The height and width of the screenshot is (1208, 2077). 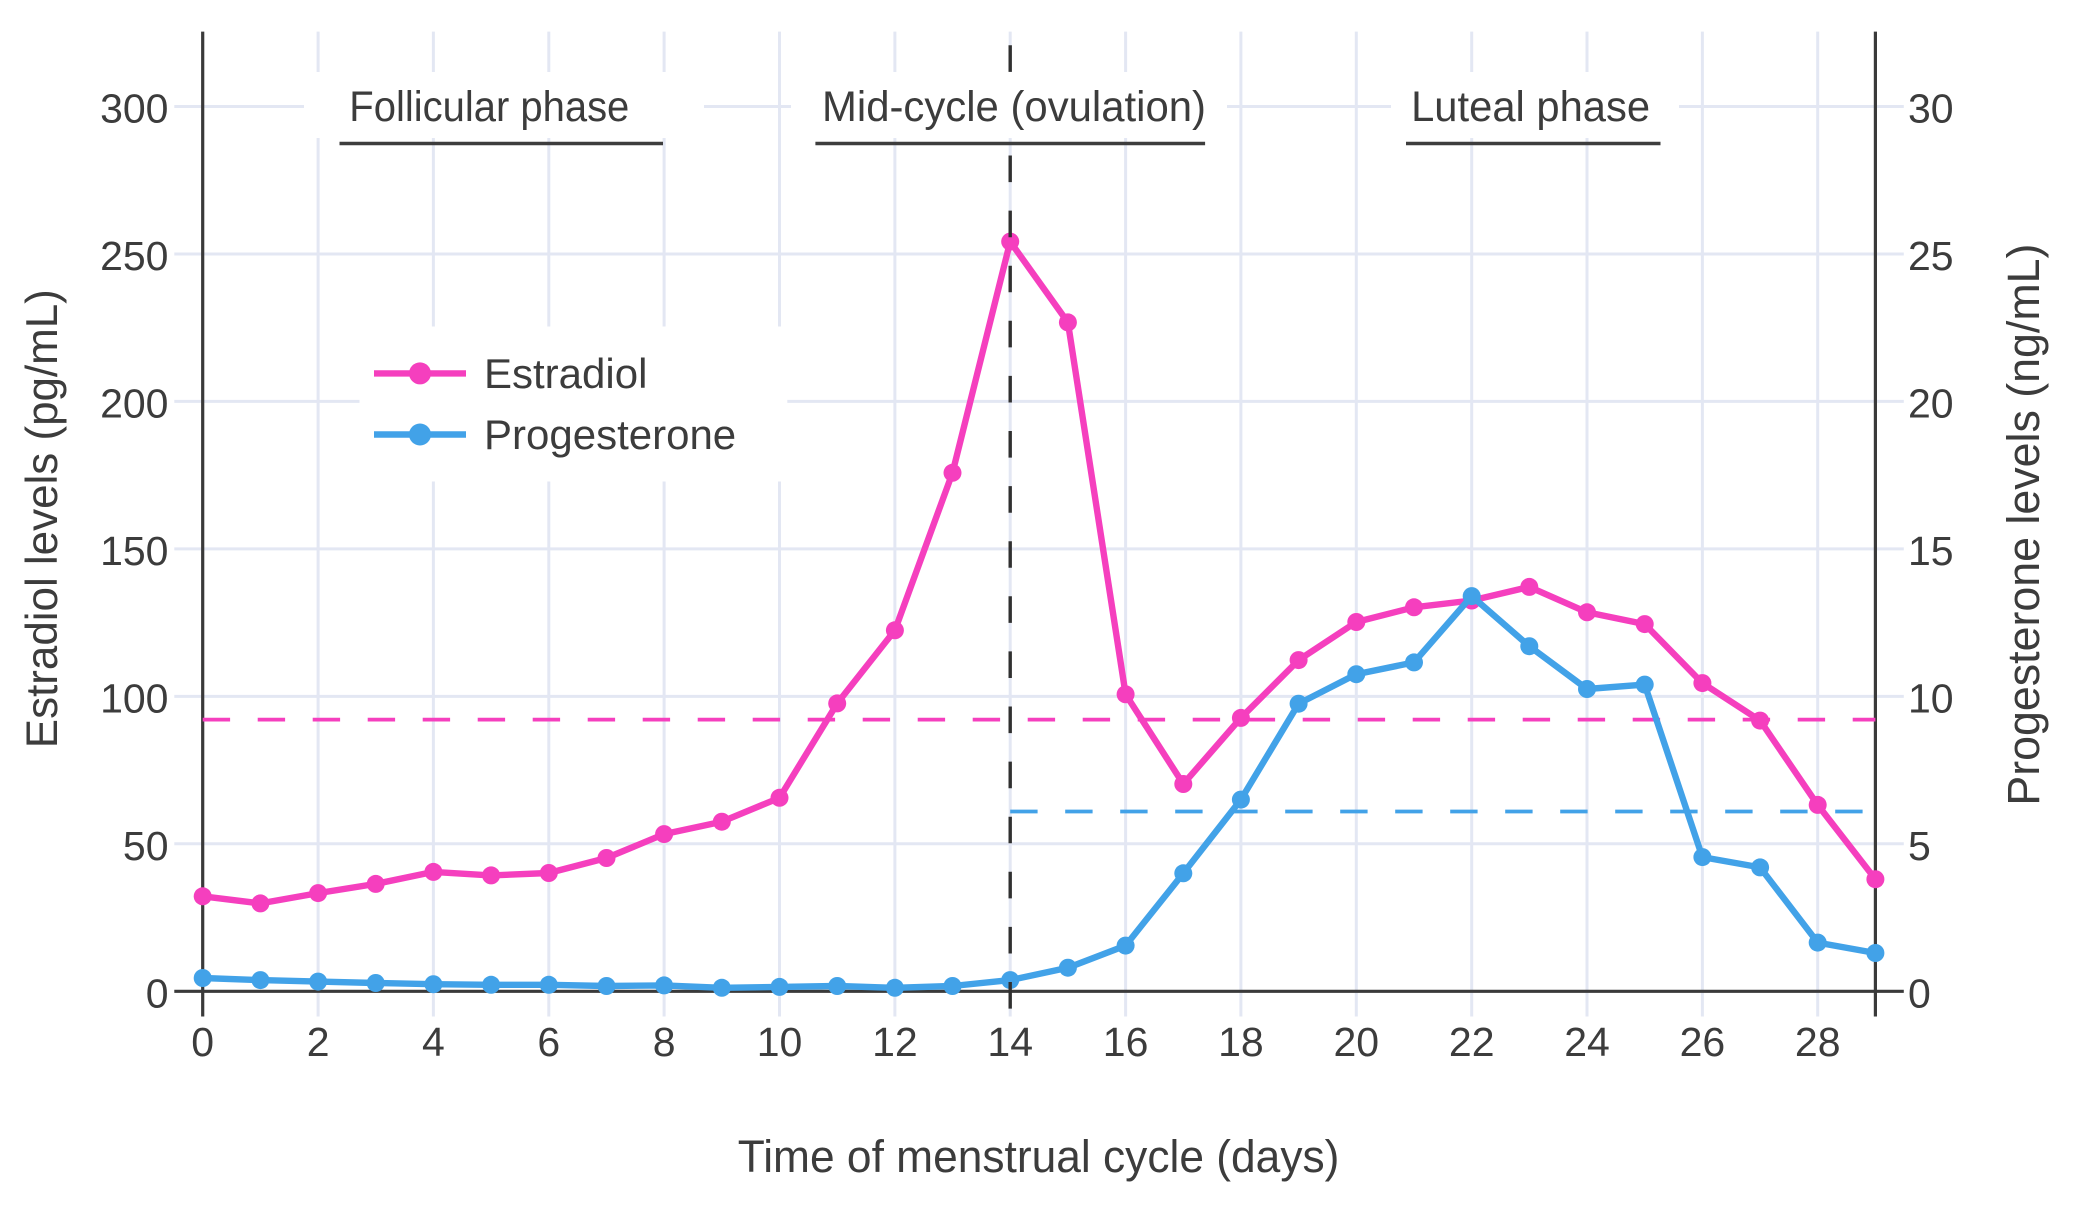 I want to click on svg-text: 150, so click(x=134, y=551).